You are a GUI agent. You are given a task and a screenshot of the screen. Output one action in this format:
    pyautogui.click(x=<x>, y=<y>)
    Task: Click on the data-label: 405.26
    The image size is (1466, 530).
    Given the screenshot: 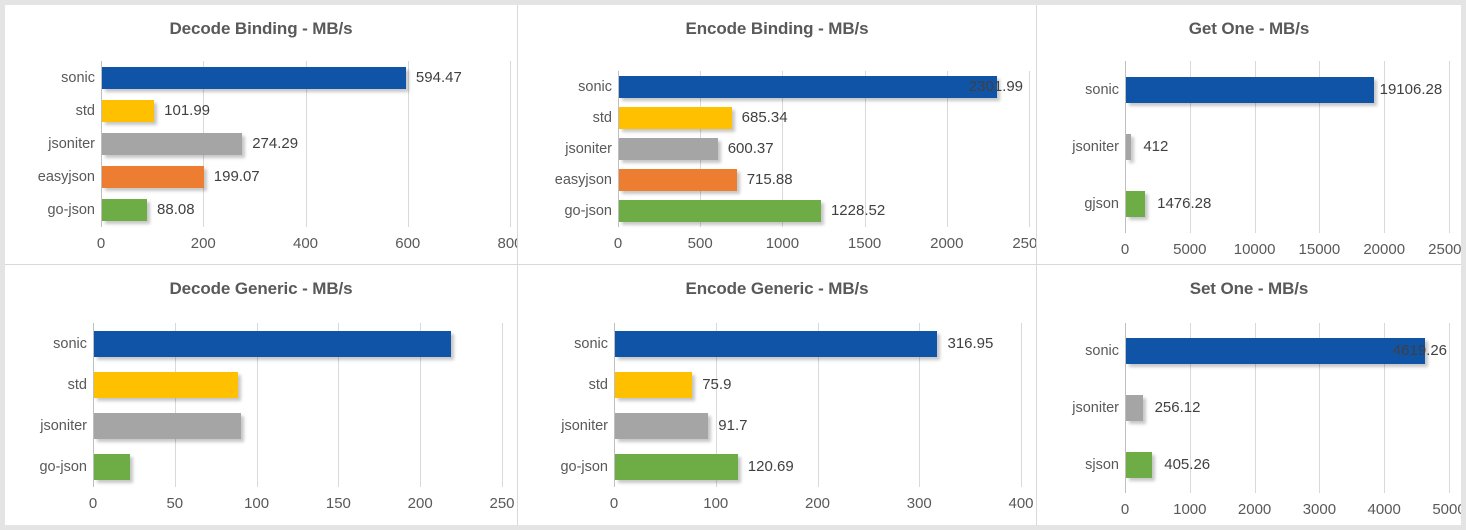 What is the action you would take?
    pyautogui.click(x=1187, y=464)
    